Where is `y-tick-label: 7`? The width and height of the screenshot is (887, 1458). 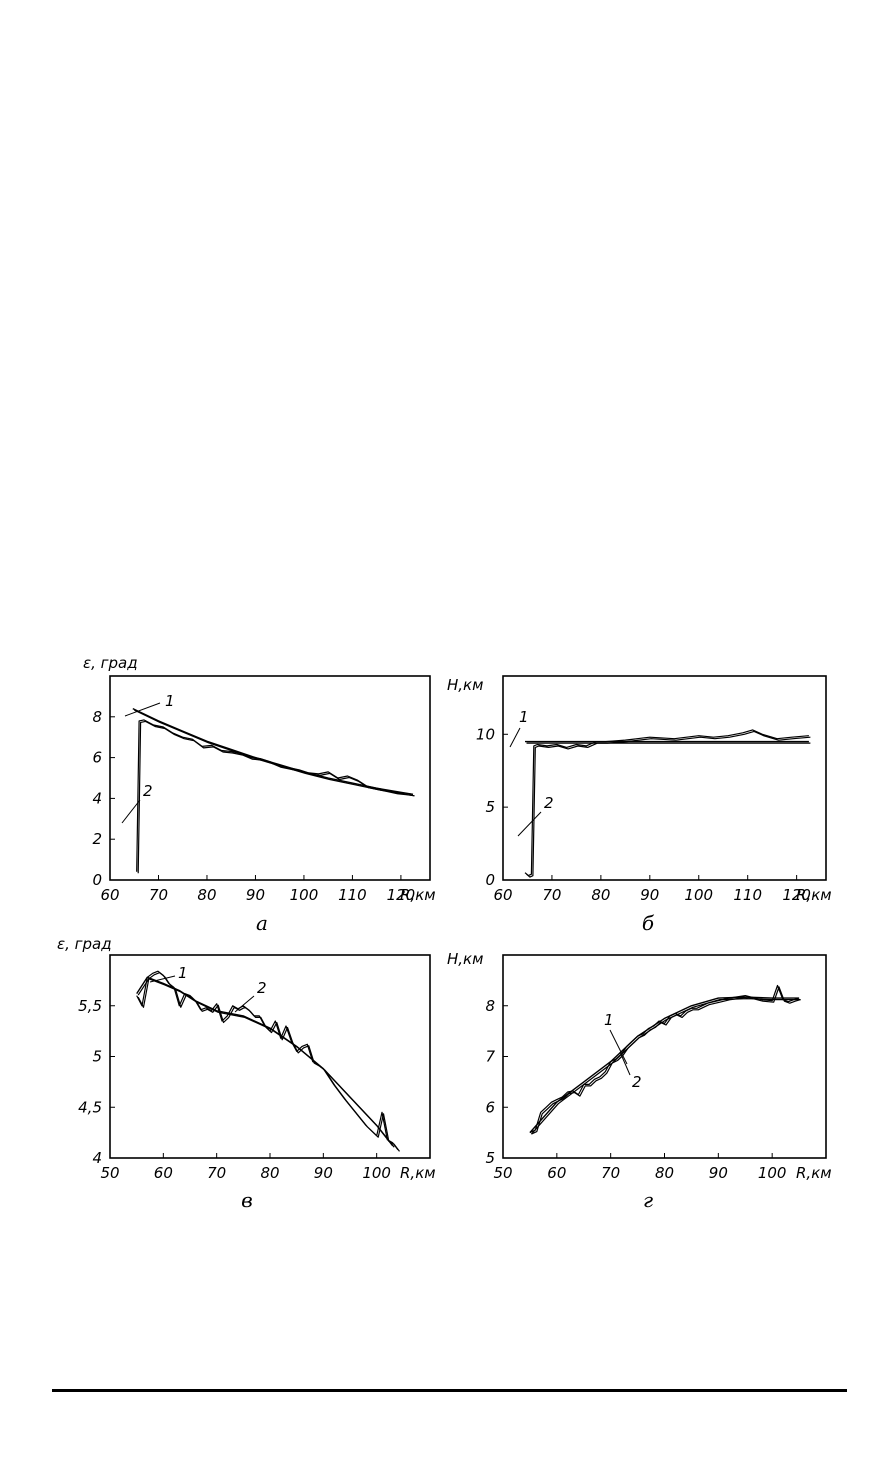 y-tick-label: 7 is located at coordinates (490, 1057).